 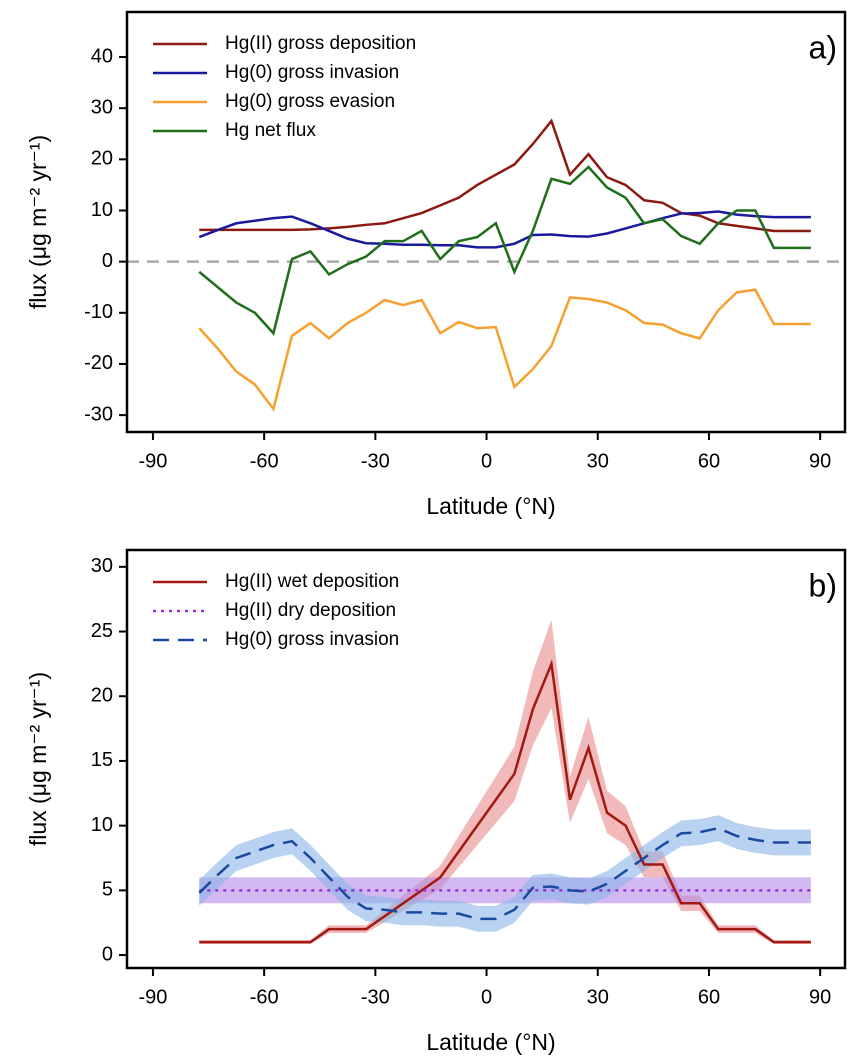 I want to click on legend-label: Hg(II) dry deposition, so click(x=310, y=610).